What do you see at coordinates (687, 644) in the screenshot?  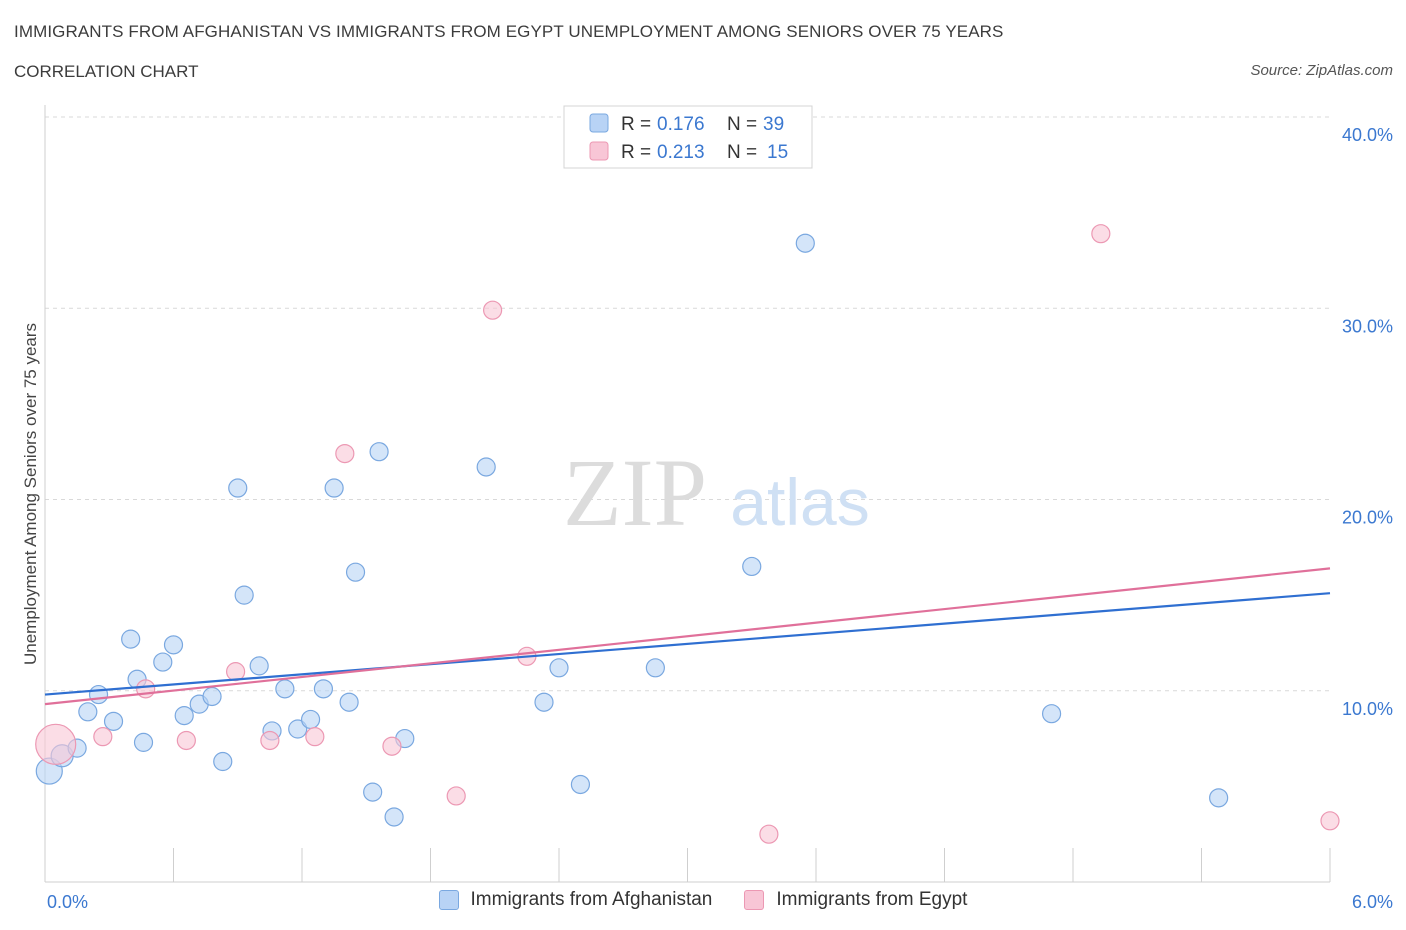 I see `trend-line-afghanistan` at bounding box center [687, 644].